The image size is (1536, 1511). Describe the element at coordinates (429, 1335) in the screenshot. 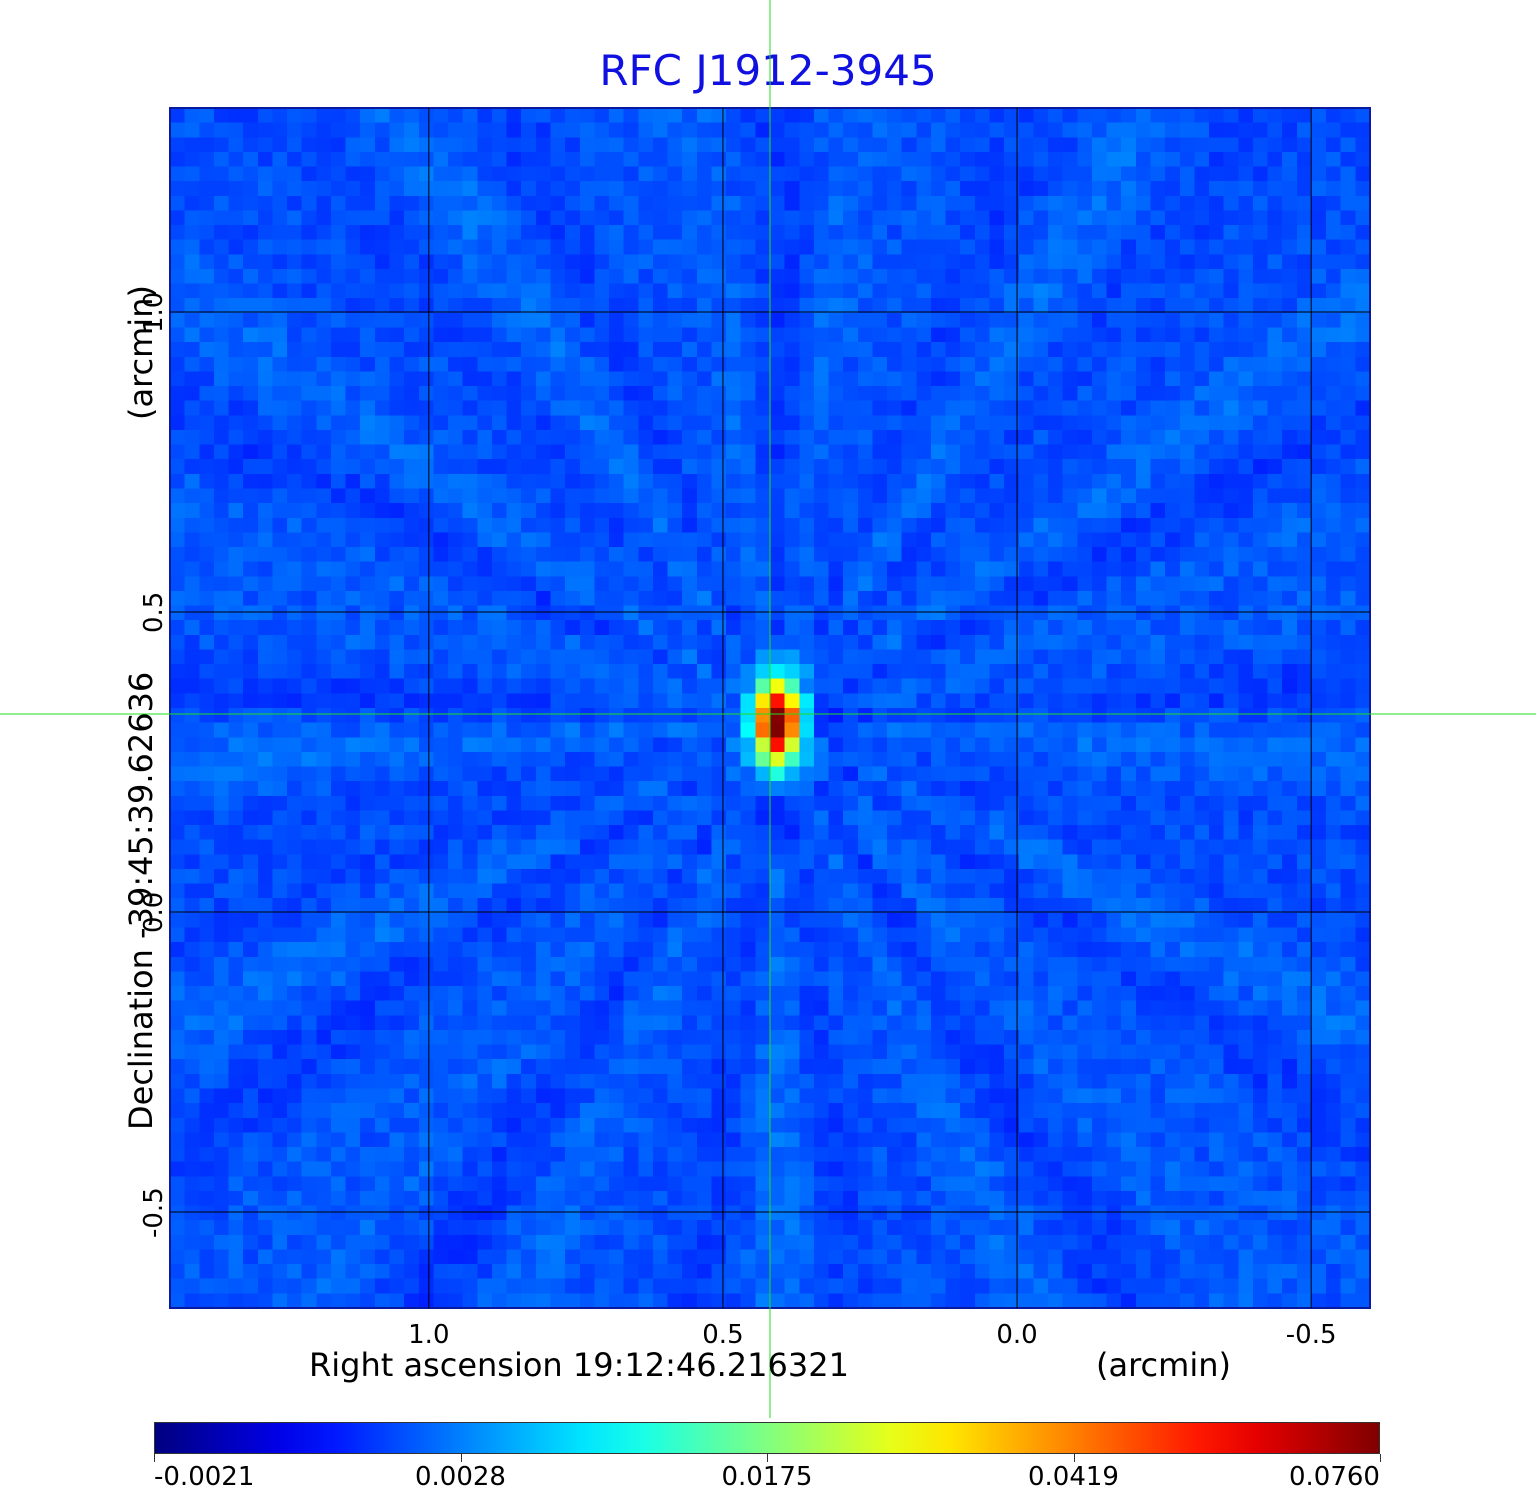

I see `x-tick-label: 1.0` at that location.